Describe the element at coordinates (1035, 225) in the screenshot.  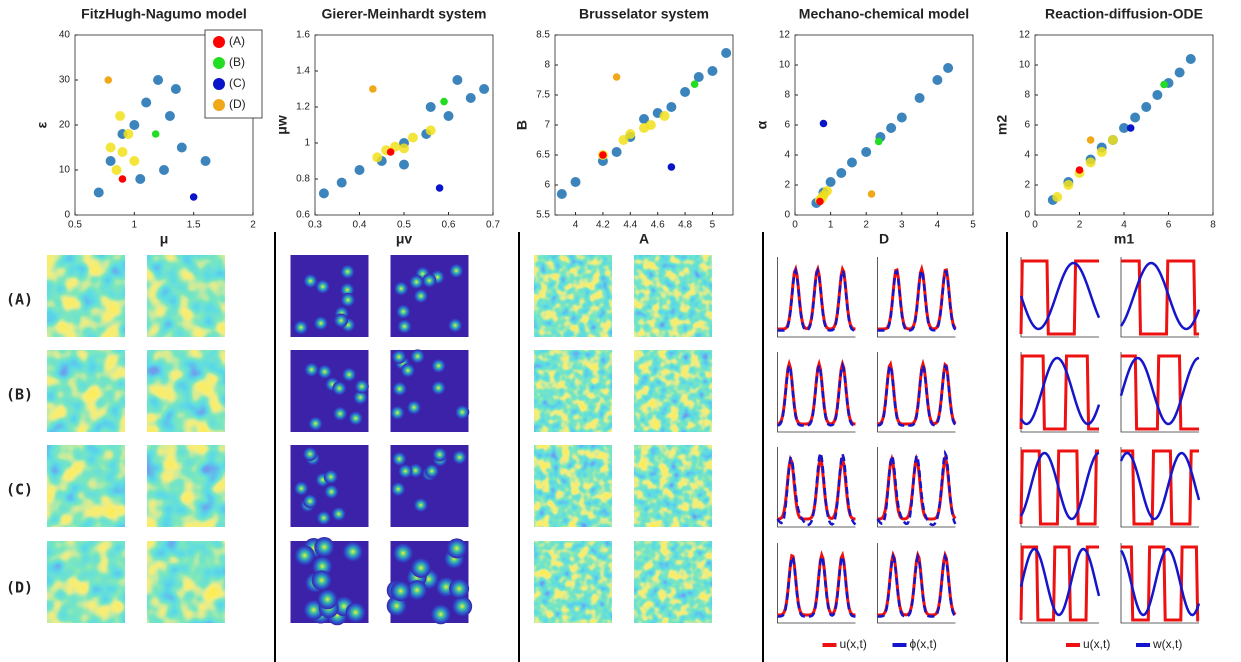
I see `x-tick-label: 0` at that location.